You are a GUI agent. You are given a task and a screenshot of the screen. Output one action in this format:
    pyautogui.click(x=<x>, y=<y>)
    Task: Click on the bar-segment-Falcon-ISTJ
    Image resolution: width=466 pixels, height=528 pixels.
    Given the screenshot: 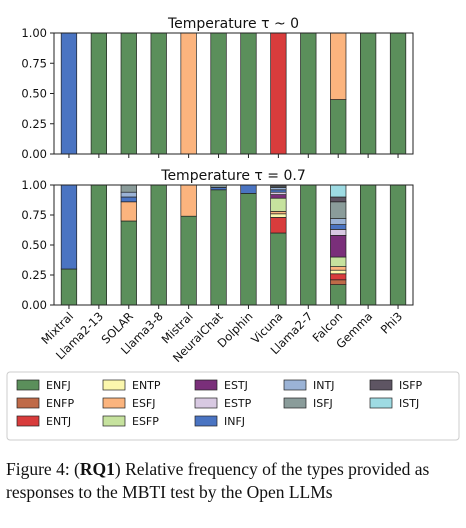 What is the action you would take?
    pyautogui.click(x=338, y=191)
    